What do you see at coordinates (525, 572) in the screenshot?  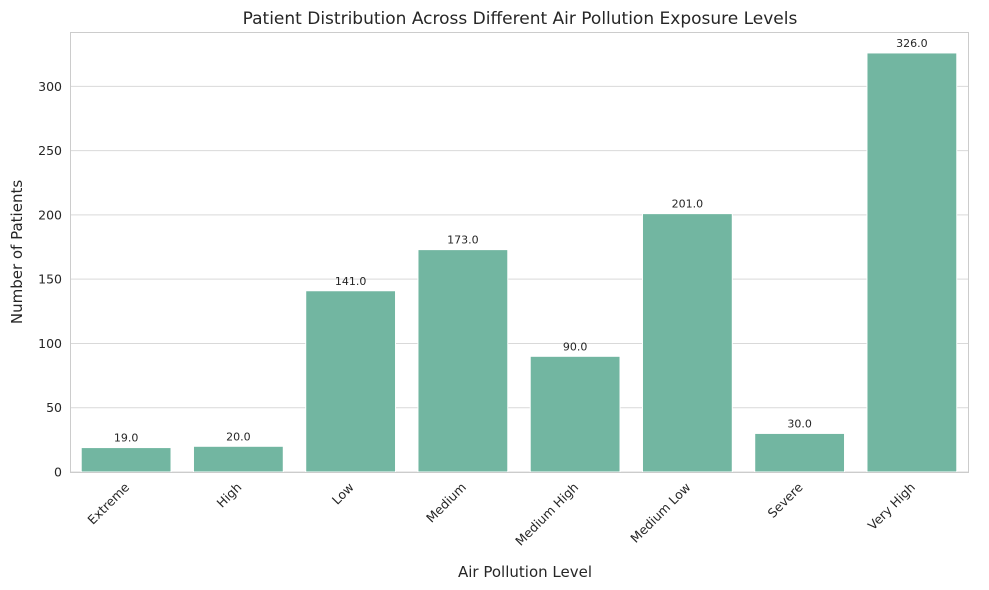 I see `x-axis-label: Air Pollution Level` at bounding box center [525, 572].